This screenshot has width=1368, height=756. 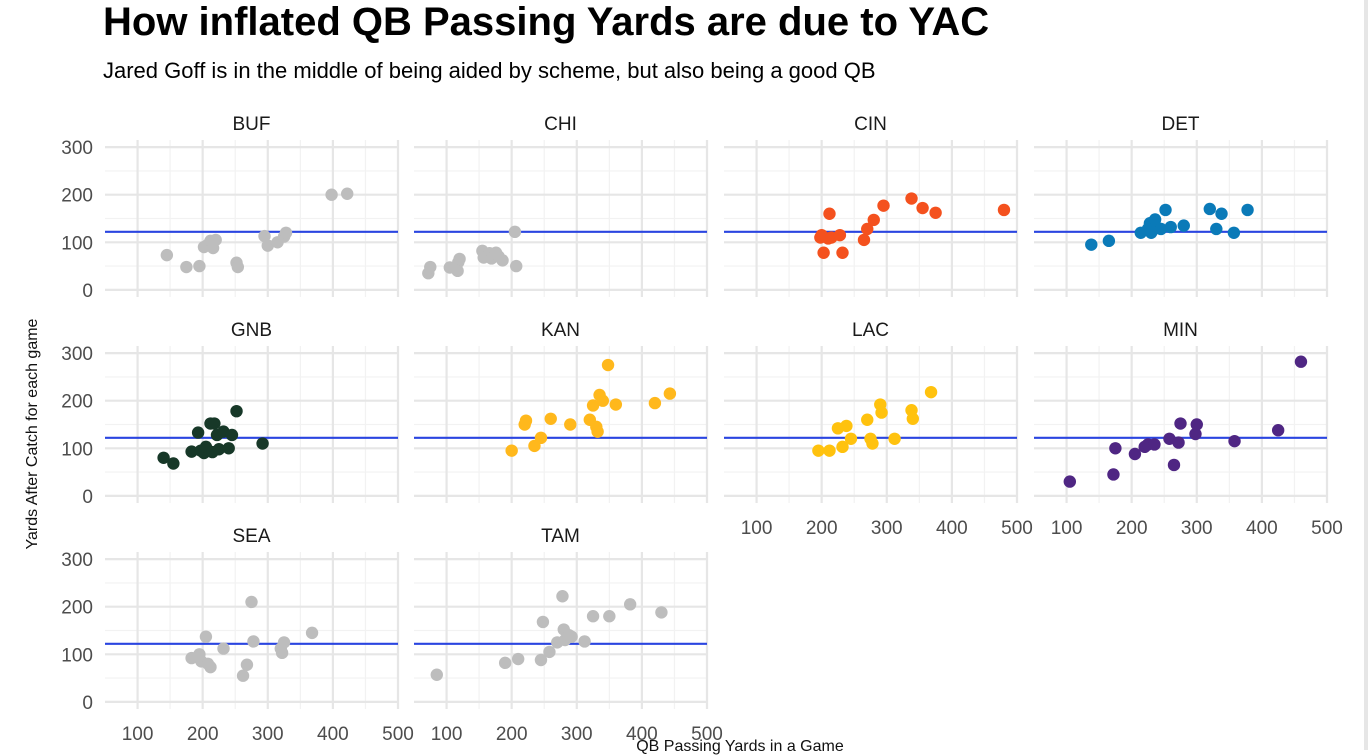 I want to click on panel-label-chi: CHI, so click(x=560, y=124).